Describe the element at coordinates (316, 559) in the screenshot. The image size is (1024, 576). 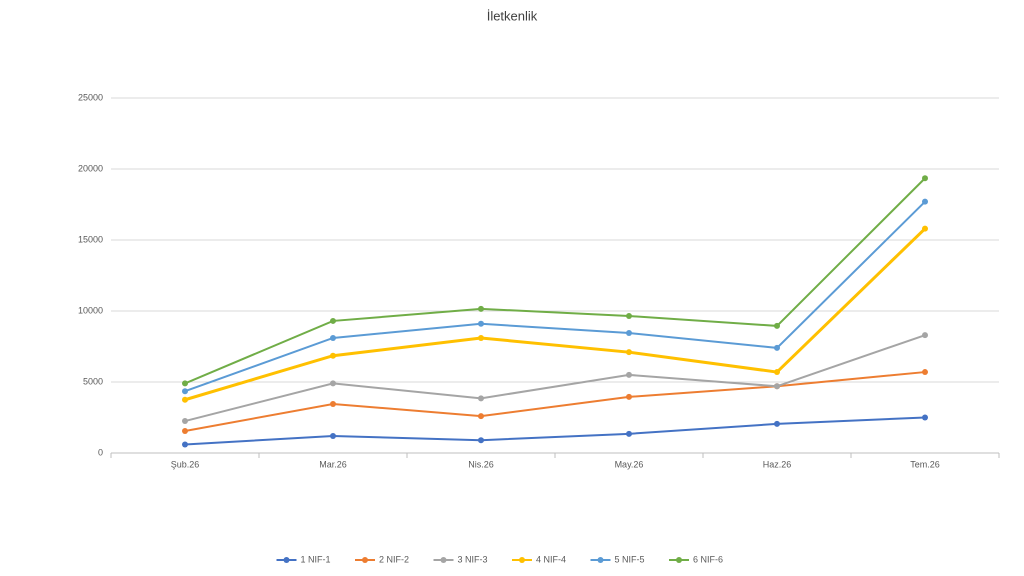
I see `legend-label: 1 NIF-1` at that location.